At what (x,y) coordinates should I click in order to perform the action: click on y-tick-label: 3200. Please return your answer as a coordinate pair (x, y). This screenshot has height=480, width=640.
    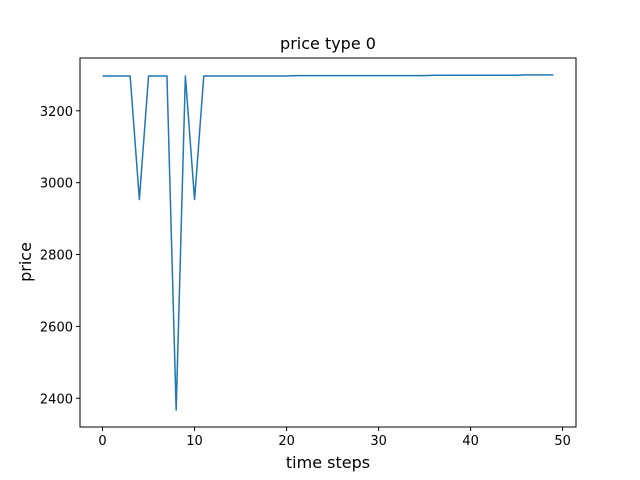
    Looking at the image, I should click on (56, 112).